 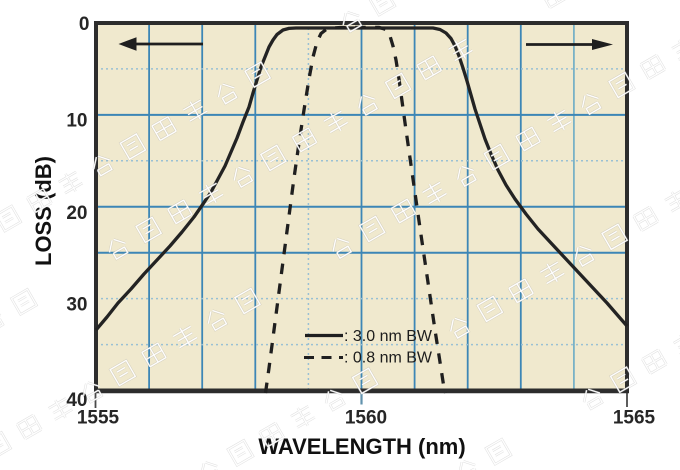 I want to click on svg-text: WAVELENGTH (nm), so click(x=361, y=446).